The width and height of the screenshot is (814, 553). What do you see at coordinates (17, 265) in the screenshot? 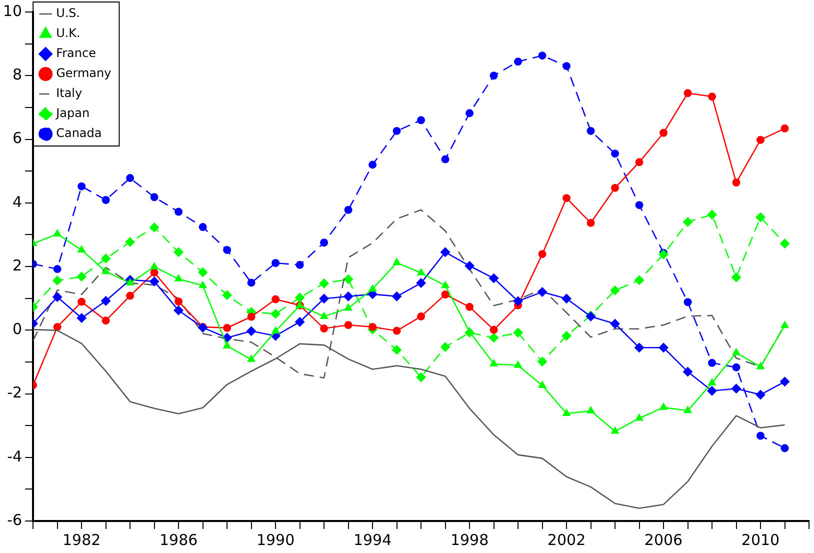
I see `y-tick-label: 2` at bounding box center [17, 265].